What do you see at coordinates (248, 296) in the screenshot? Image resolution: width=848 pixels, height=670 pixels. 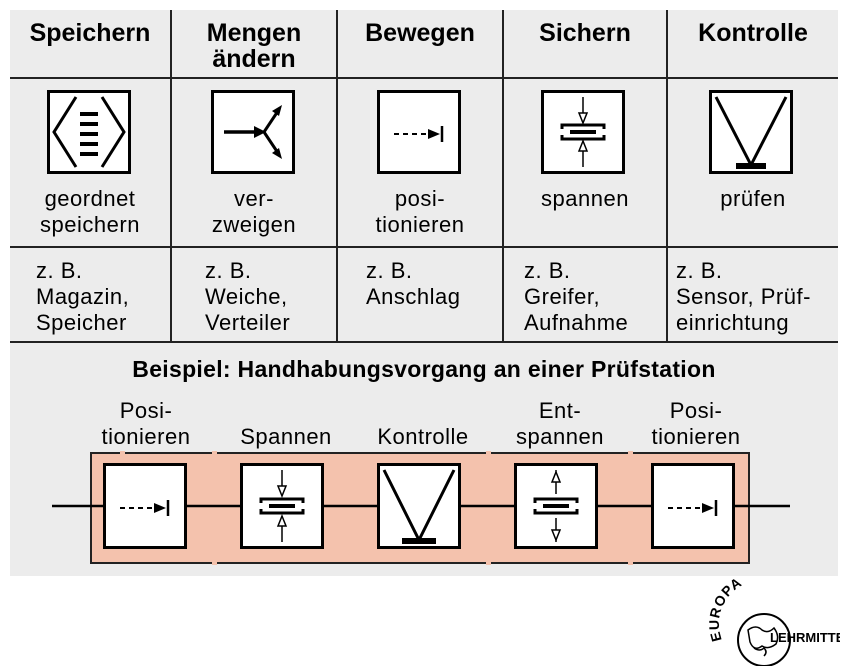 I see `example-mengen: z. B. Weiche, Verteiler` at bounding box center [248, 296].